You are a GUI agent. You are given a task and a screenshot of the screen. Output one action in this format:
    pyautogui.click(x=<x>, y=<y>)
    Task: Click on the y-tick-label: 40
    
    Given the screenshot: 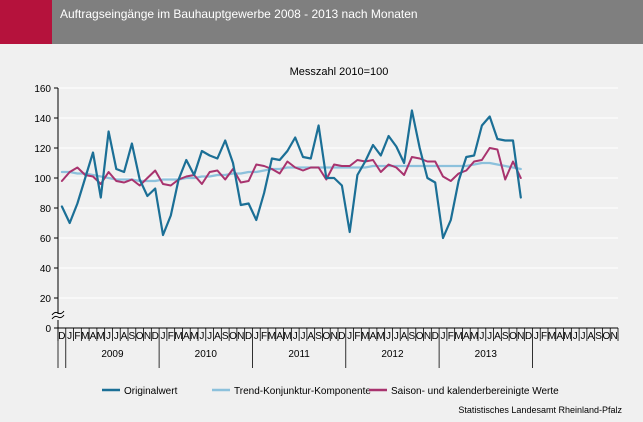 What is the action you would take?
    pyautogui.click(x=46, y=269)
    